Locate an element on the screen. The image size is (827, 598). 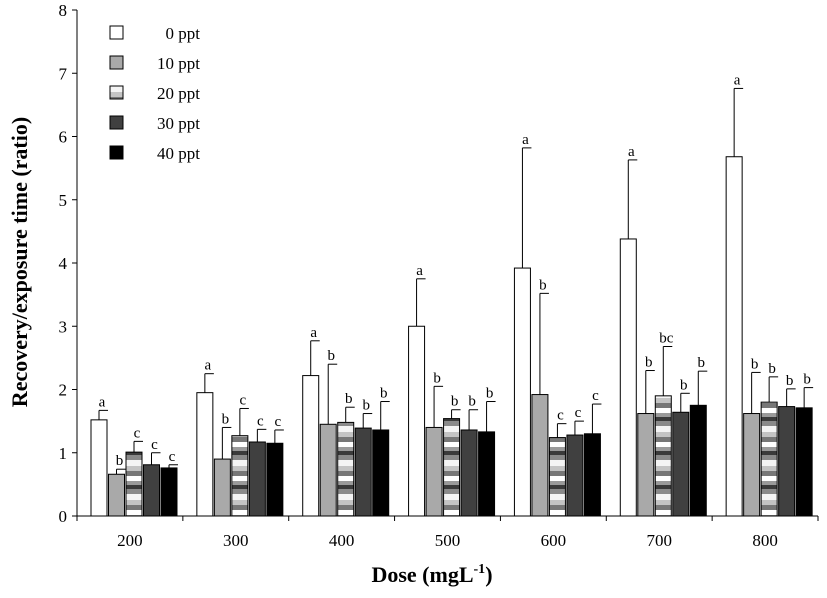
legend-label: 40 ppt is located at coordinates (178, 153).